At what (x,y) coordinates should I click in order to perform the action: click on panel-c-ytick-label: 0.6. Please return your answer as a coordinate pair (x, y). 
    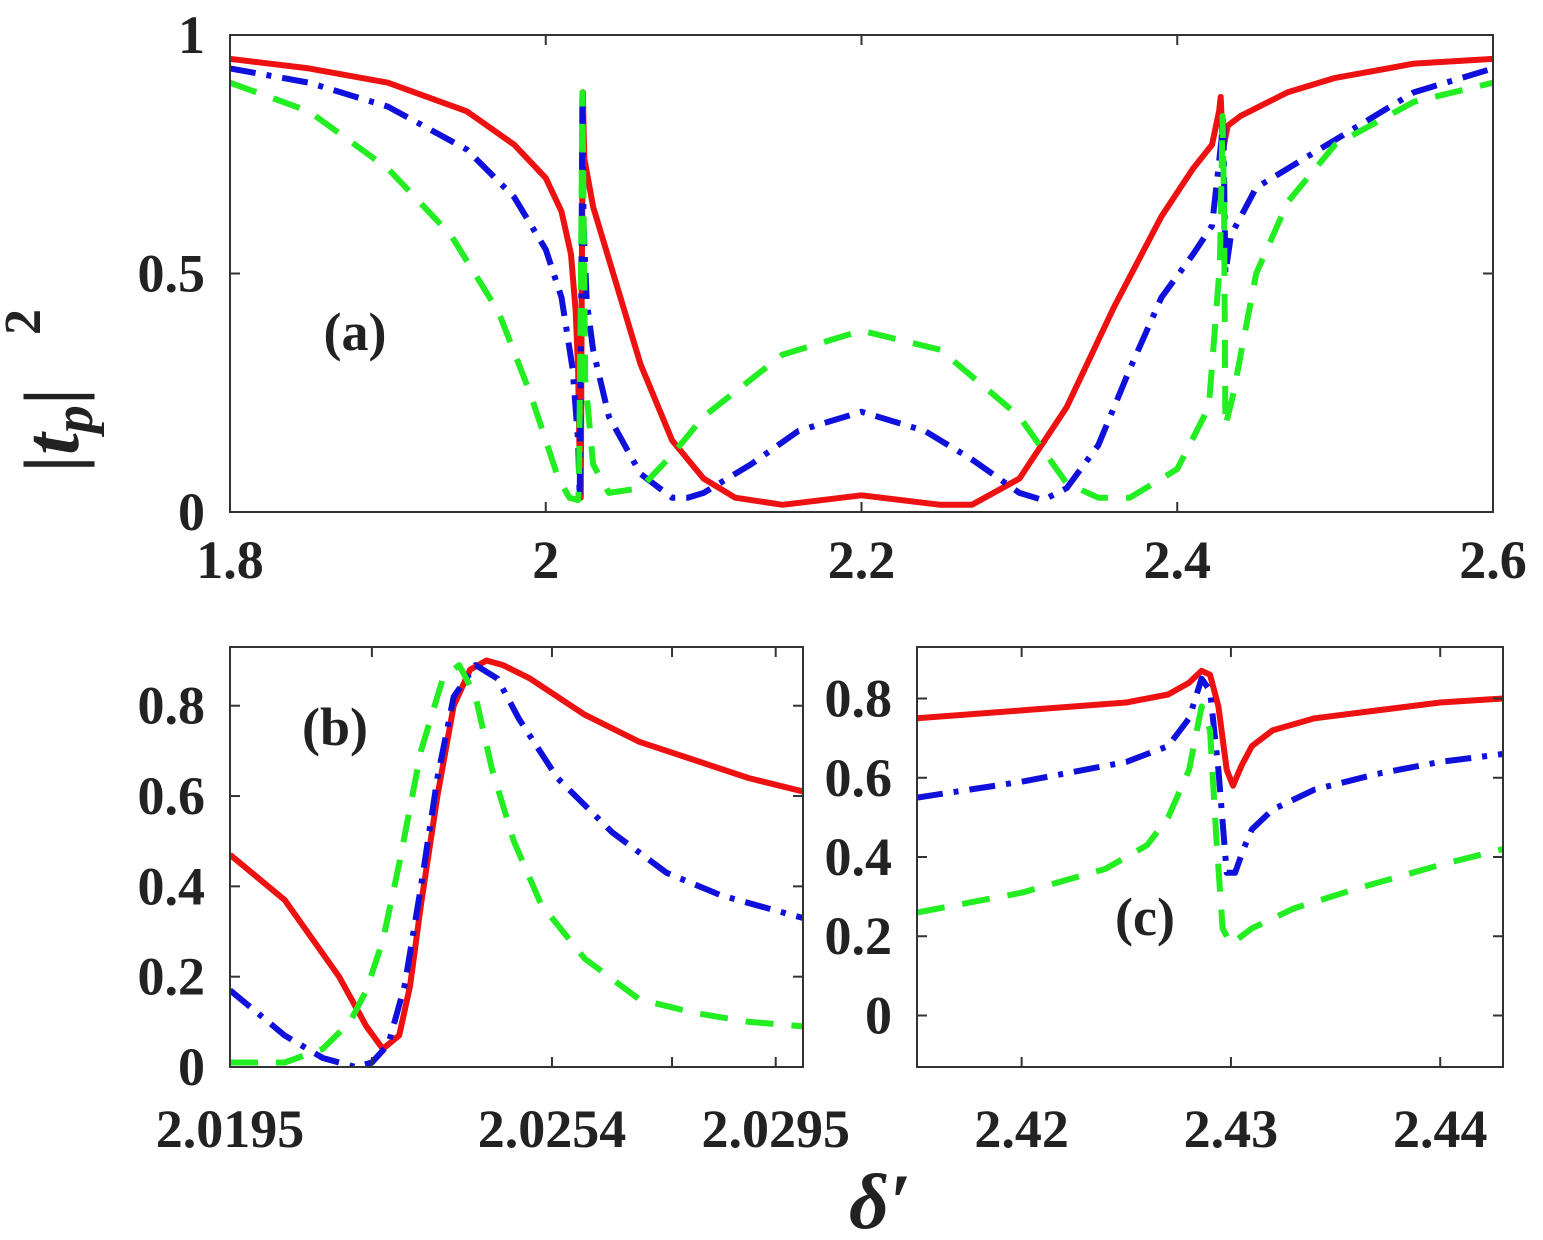
    Looking at the image, I should click on (859, 778).